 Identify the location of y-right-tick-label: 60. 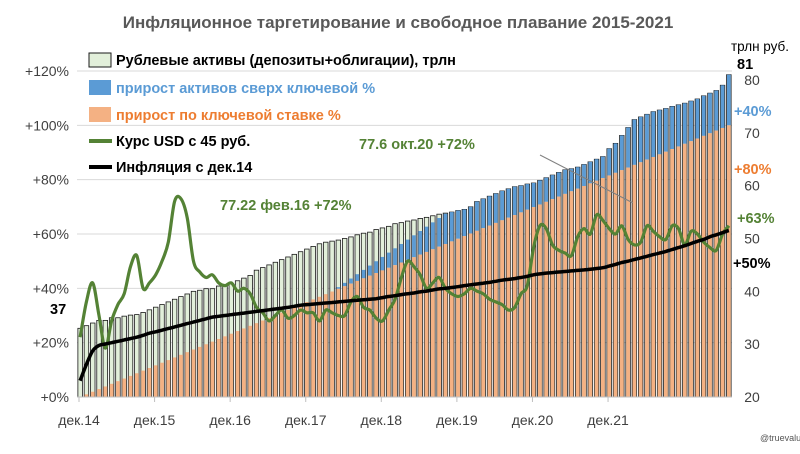
(752, 186).